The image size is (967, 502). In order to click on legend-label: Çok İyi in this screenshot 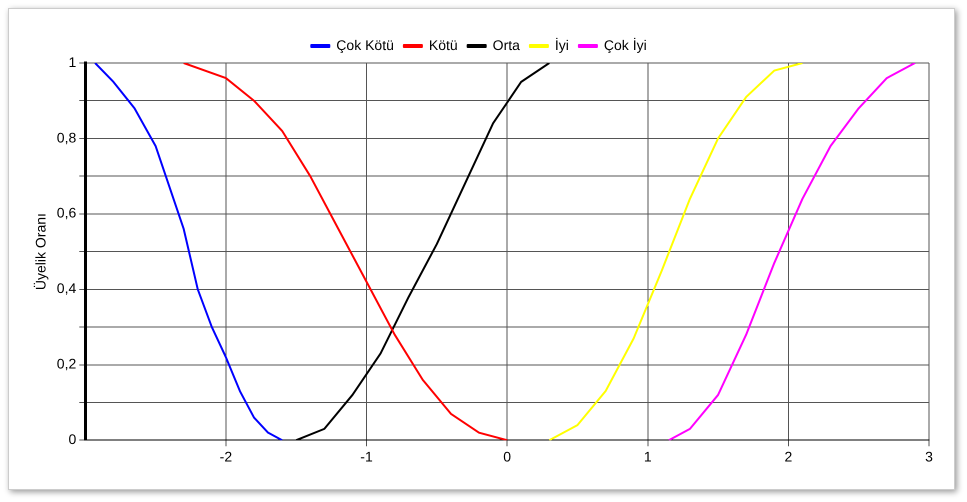, I will do `click(625, 44)`.